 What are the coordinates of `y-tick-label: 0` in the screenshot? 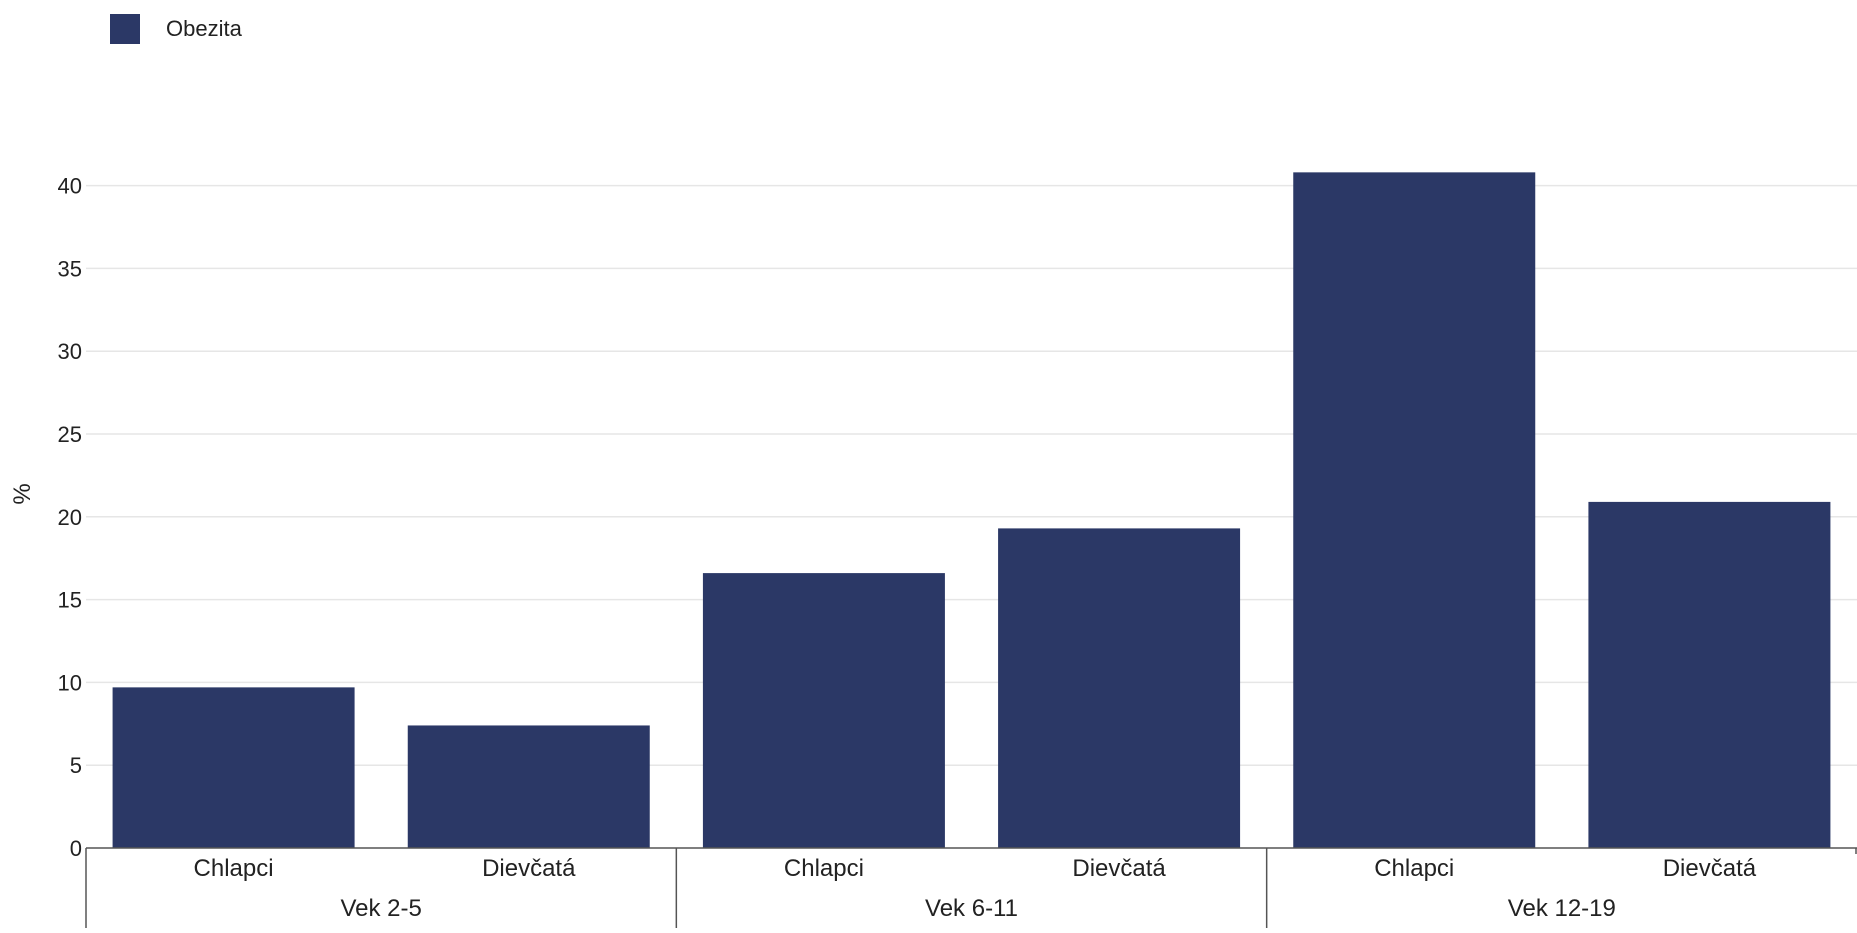 It's located at (76, 848).